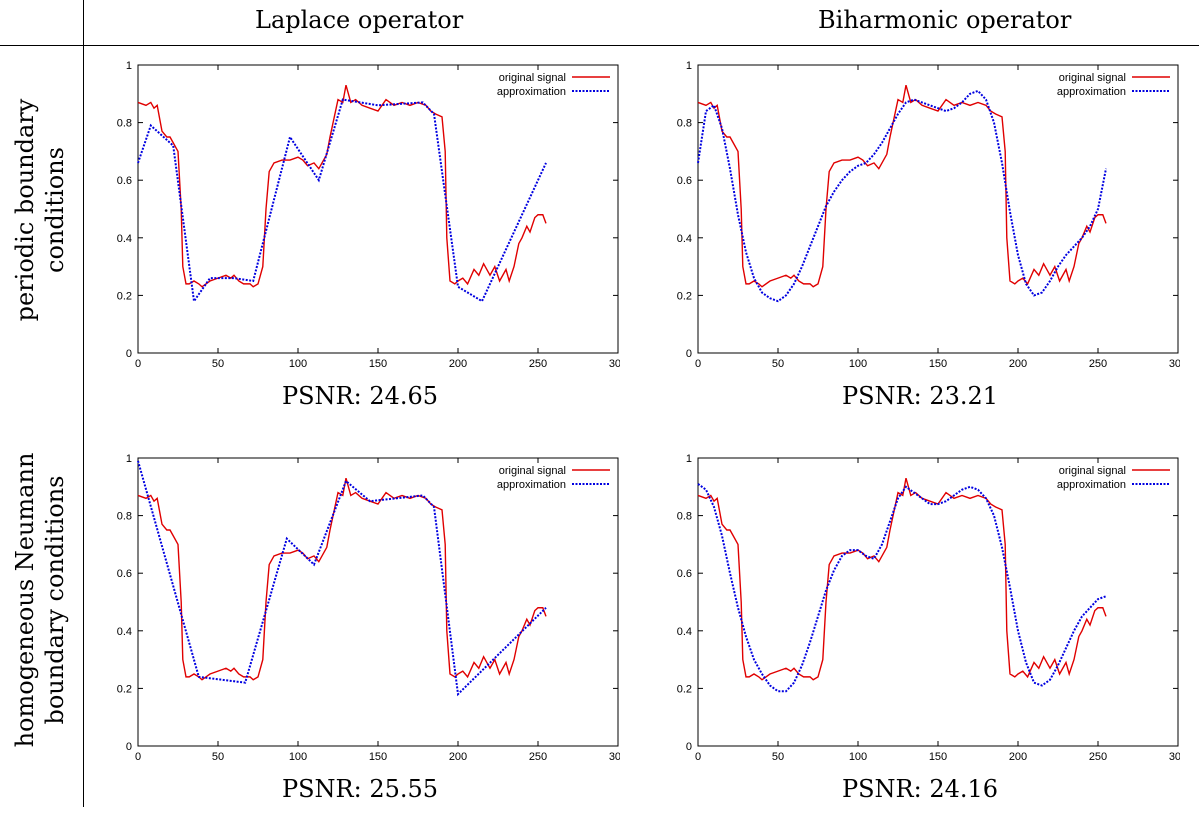 The height and width of the screenshot is (828, 1199). I want to click on header-divider-line, so click(599, 45).